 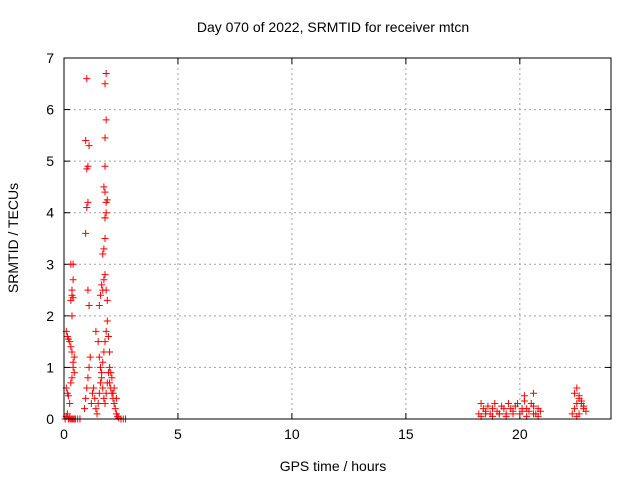 What do you see at coordinates (333, 466) in the screenshot?
I see `x-axis-label: GPS time / hours` at bounding box center [333, 466].